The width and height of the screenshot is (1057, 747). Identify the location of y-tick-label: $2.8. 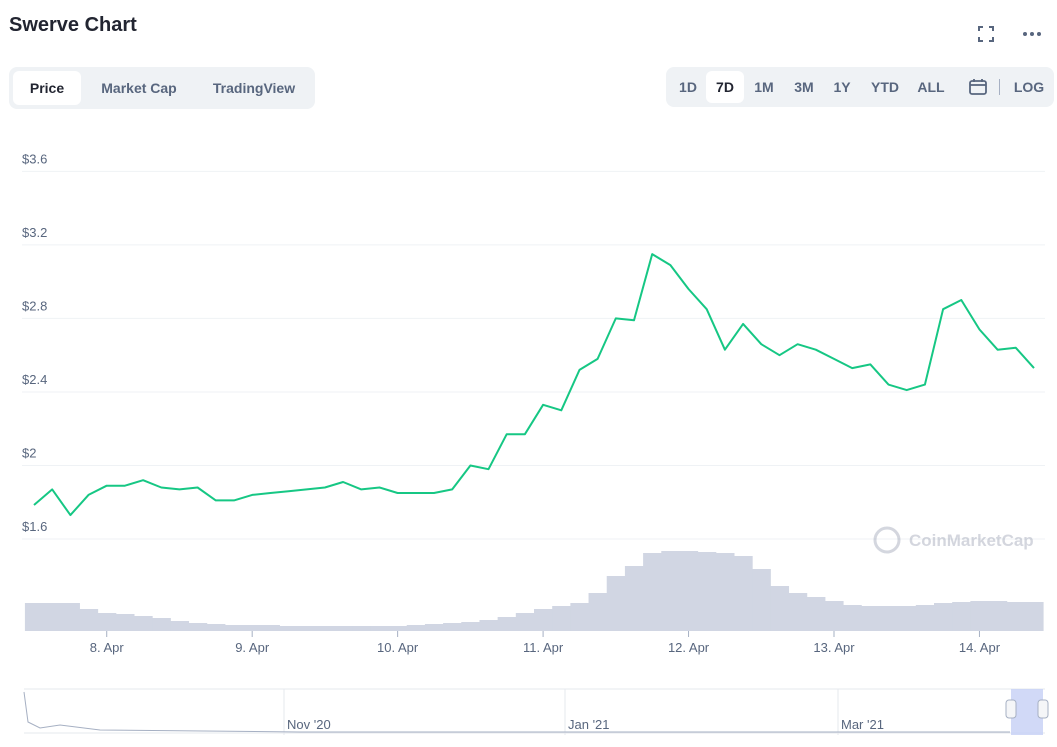
(34, 305).